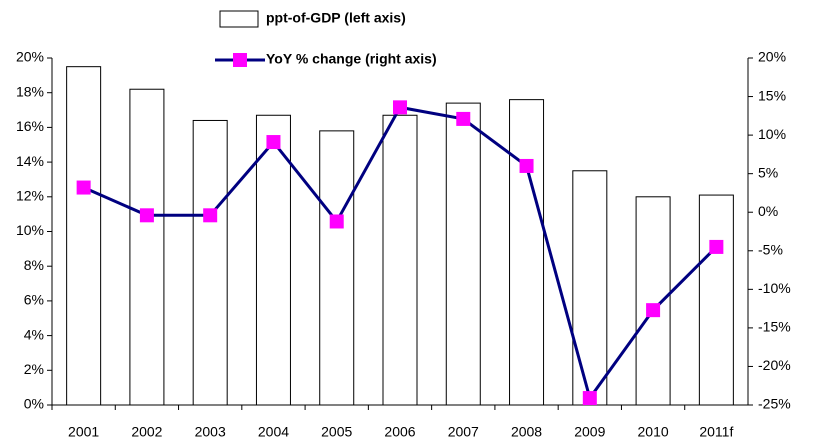 Image resolution: width=815 pixels, height=446 pixels. Describe the element at coordinates (30, 126) in the screenshot. I see `y-tick-label: 16%` at that location.